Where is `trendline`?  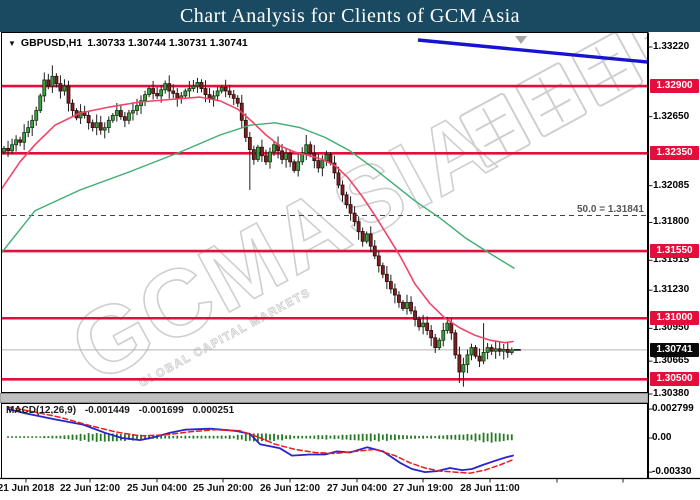
trendline is located at coordinates (532, 51).